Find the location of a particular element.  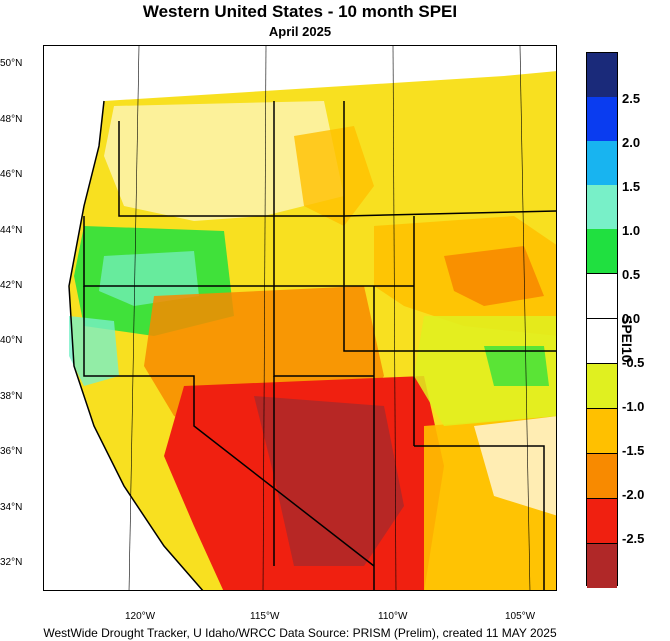

colorbar-label: 1.0 is located at coordinates (631, 230).